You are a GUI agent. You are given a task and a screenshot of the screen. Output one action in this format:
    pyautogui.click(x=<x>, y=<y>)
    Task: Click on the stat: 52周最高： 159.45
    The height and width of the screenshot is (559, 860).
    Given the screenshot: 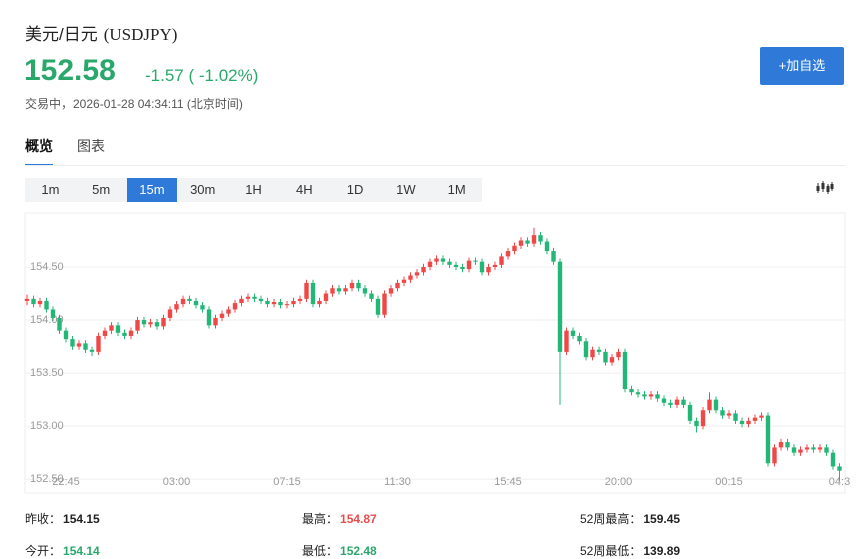 What is the action you would take?
    pyautogui.click(x=630, y=518)
    